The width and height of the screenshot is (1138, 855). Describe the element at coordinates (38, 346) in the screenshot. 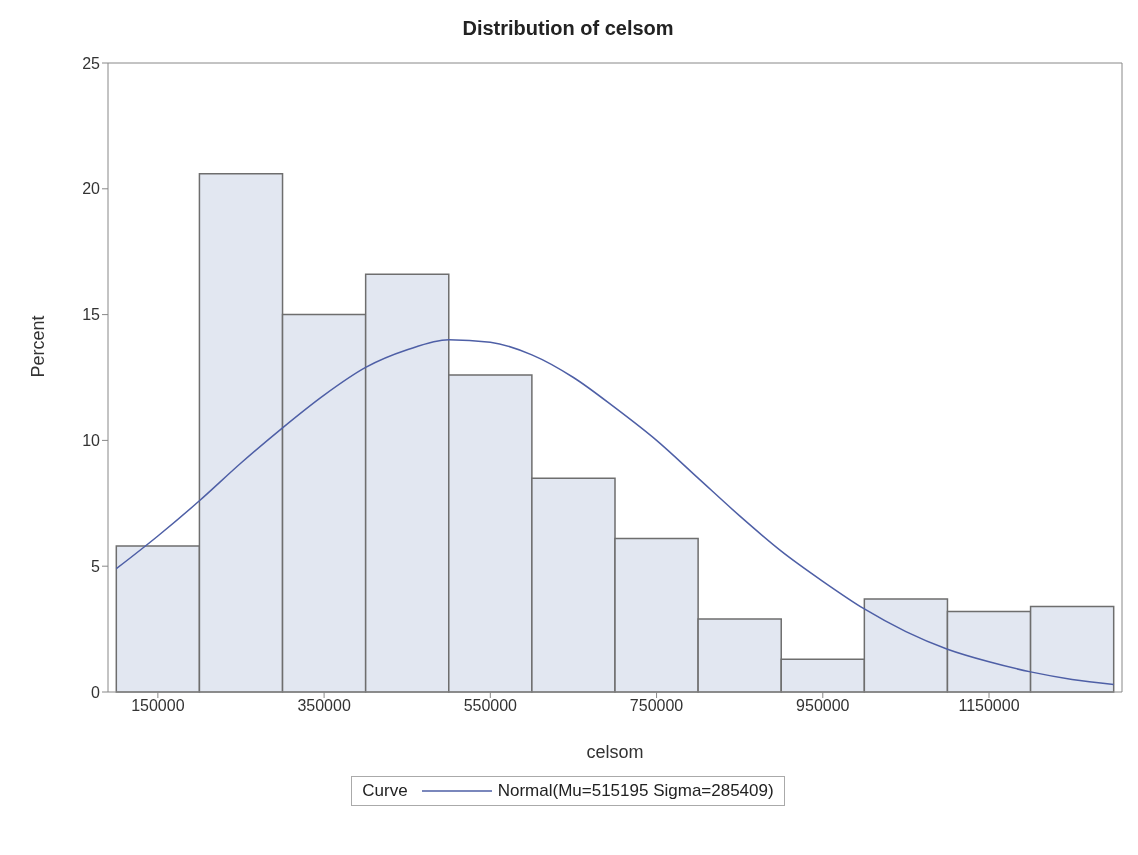

I see `y-axis-title: Percent` at that location.